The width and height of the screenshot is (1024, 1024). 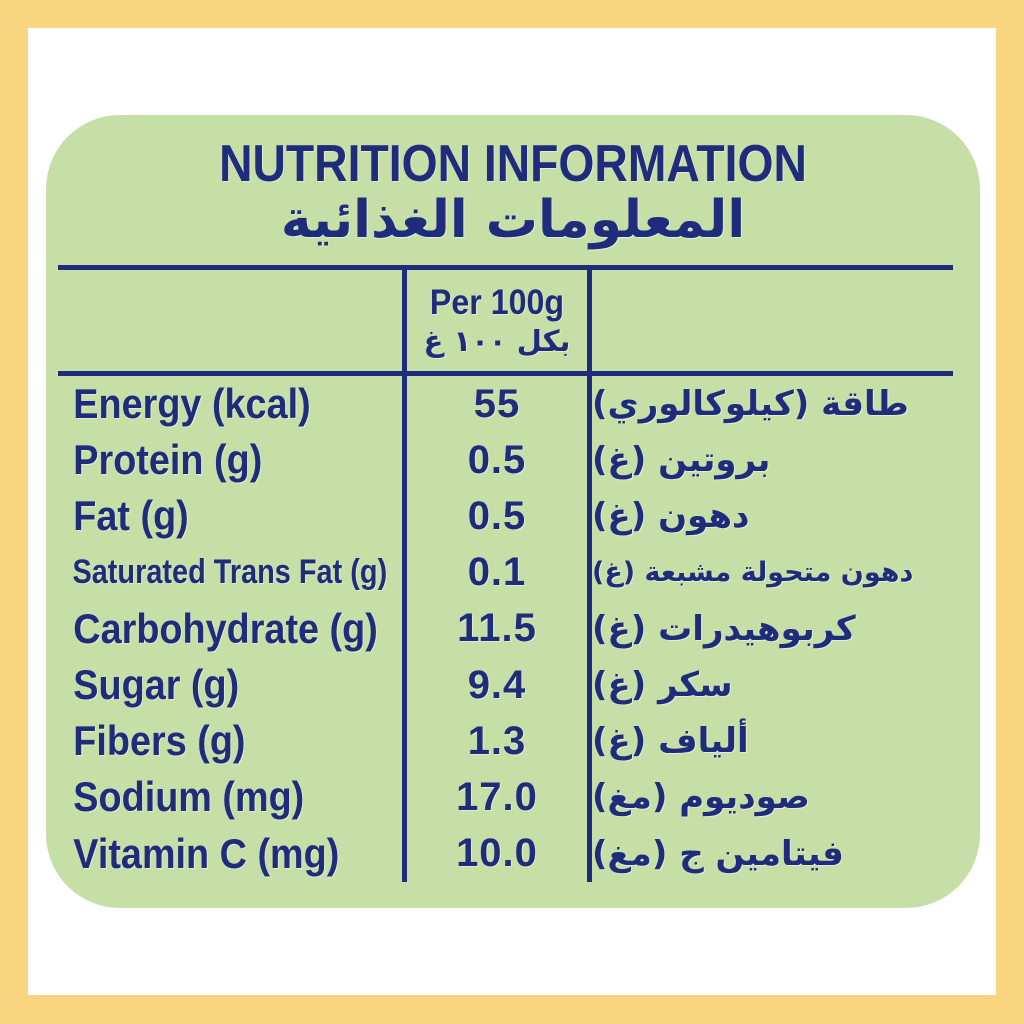 What do you see at coordinates (750, 404) in the screenshot?
I see `nutrient-name-arabic: طاقة (كيلوكالوري)` at bounding box center [750, 404].